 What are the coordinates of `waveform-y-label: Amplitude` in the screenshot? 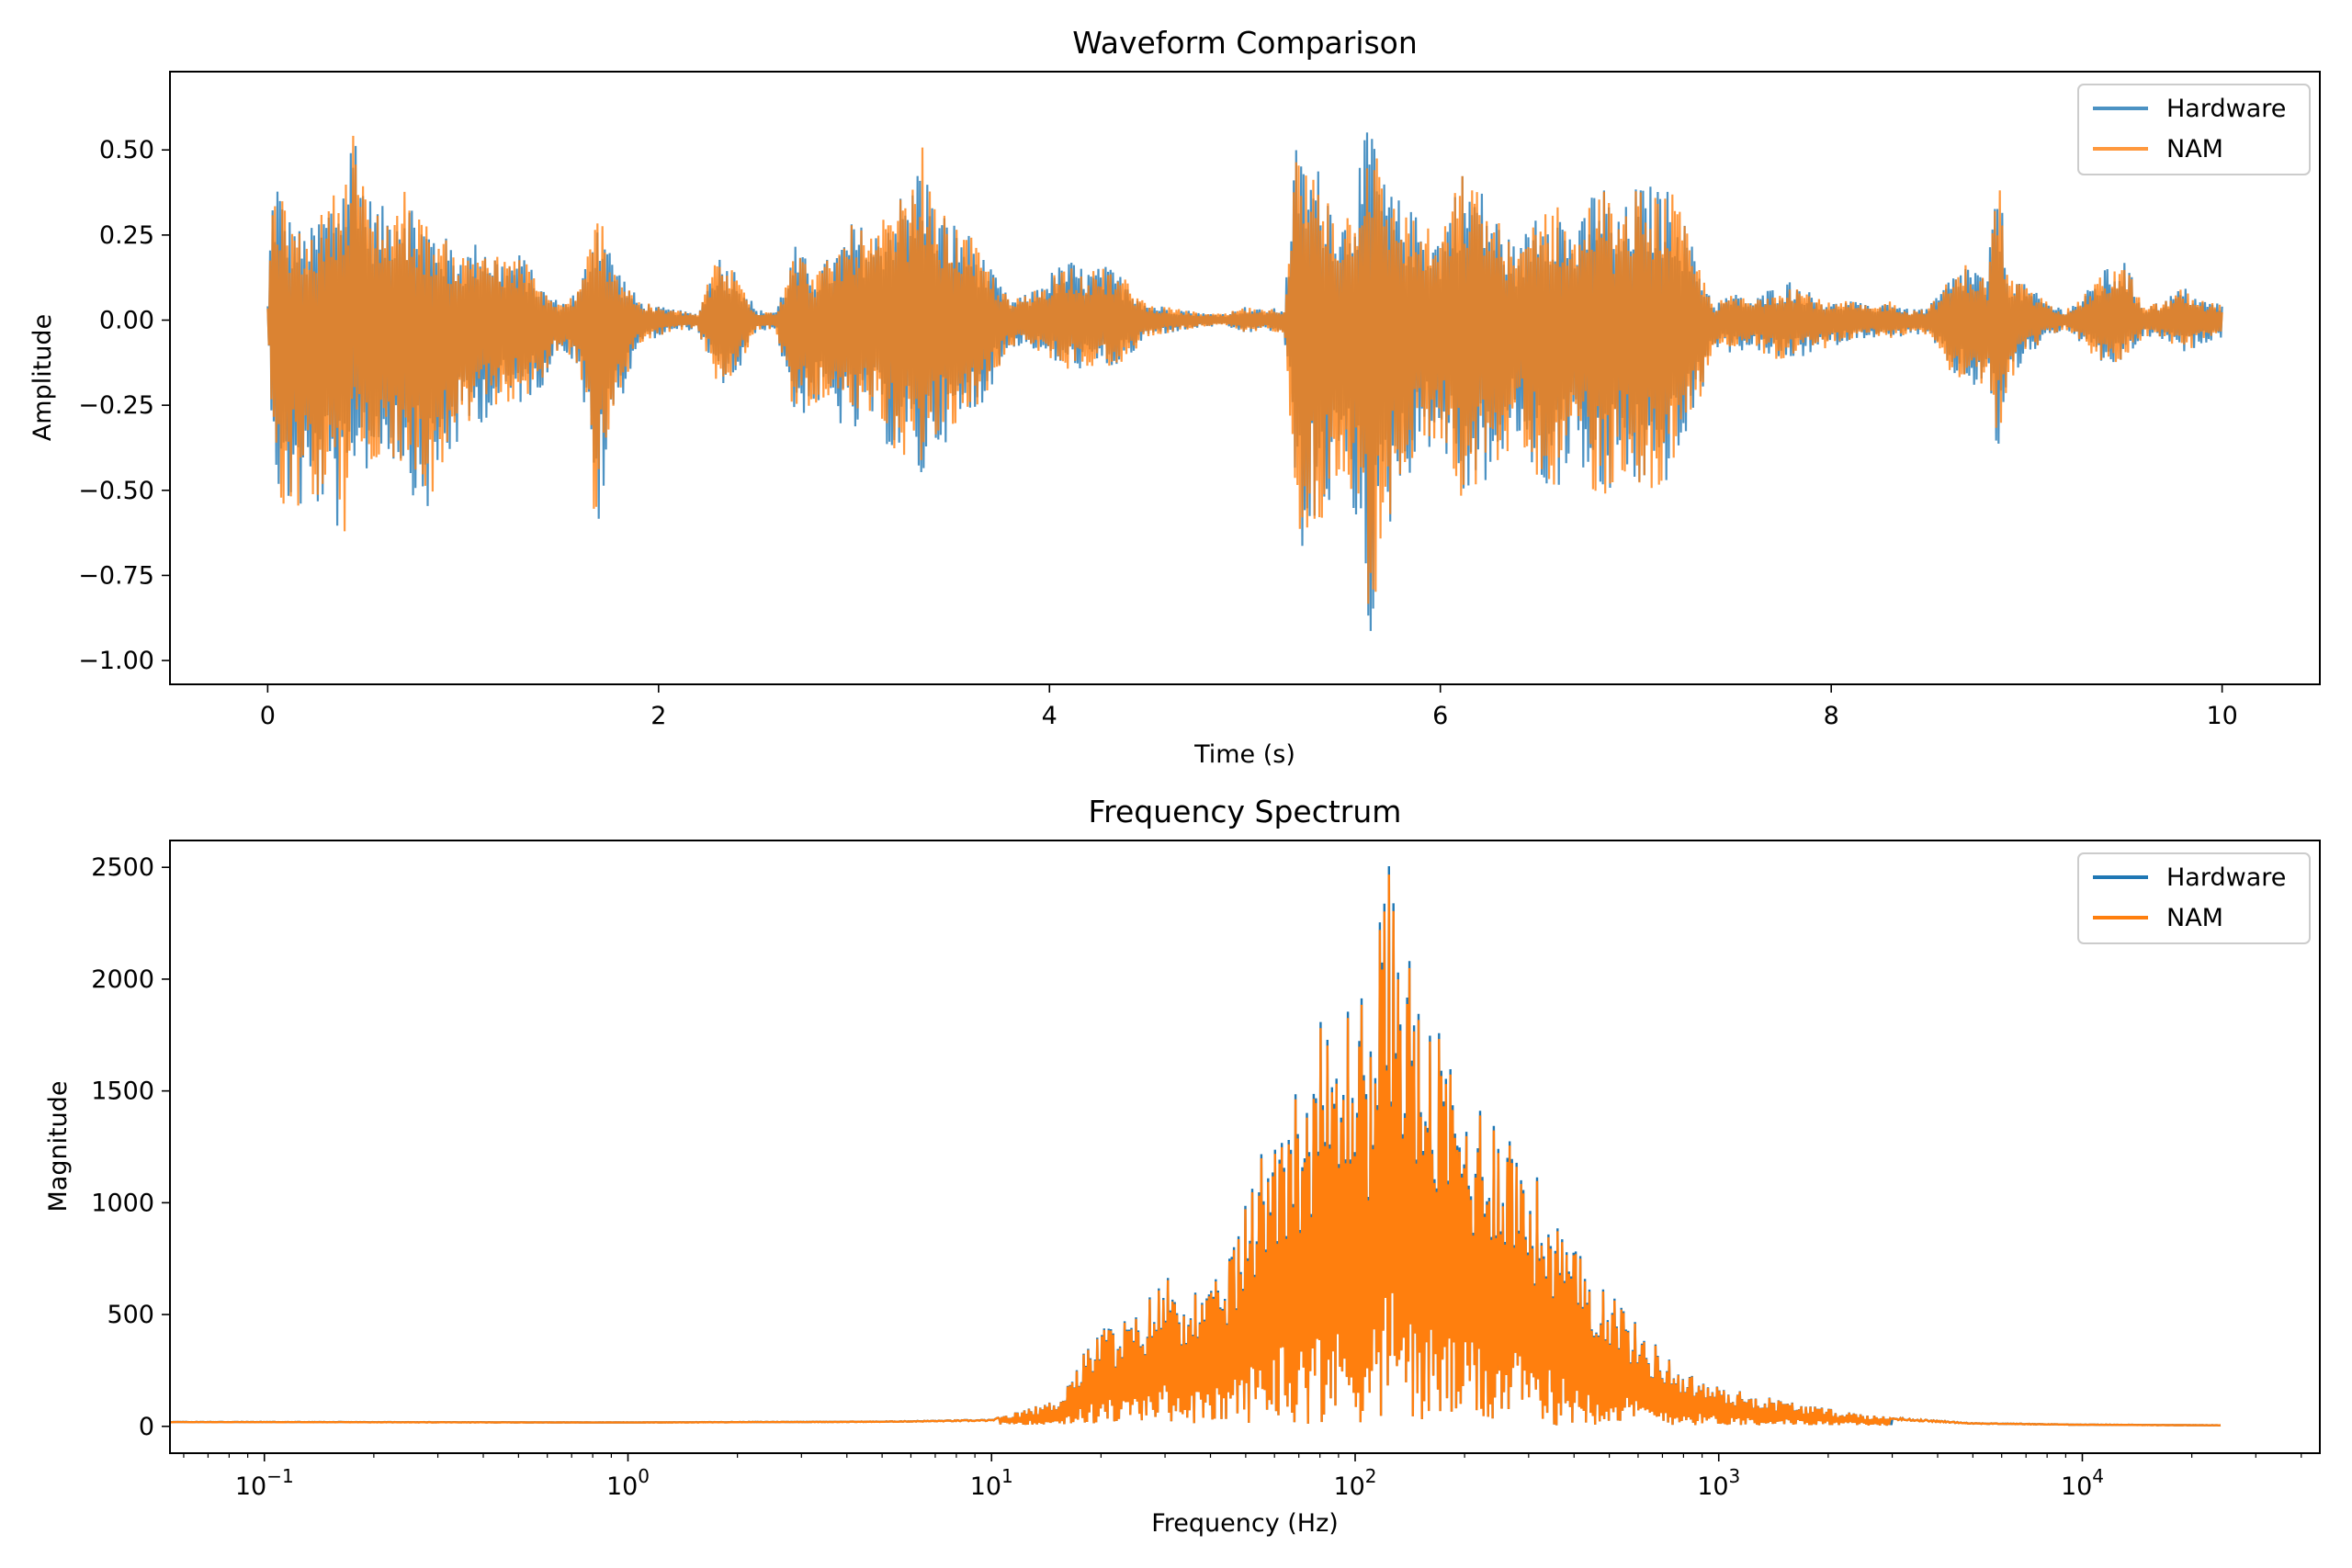 It's located at (42, 377).